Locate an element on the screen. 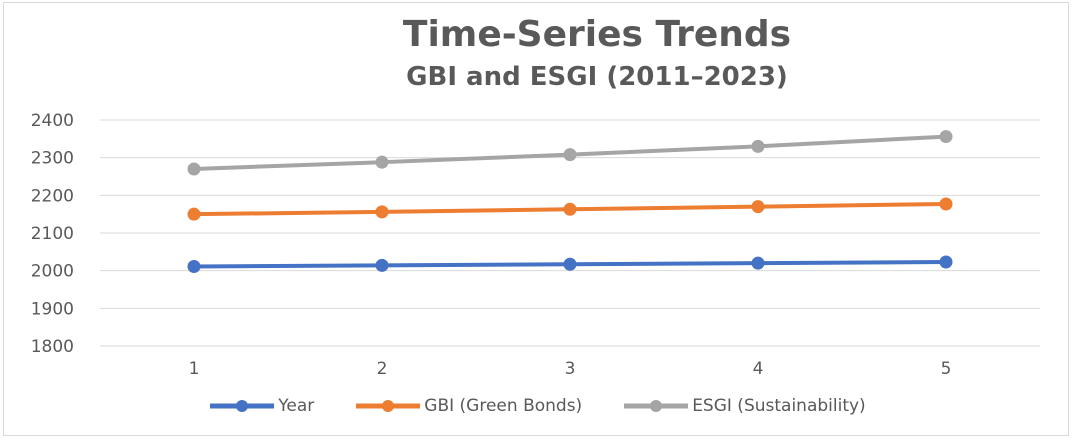  legend-item-esgi: ESGI (Sustainability) is located at coordinates (744, 406).